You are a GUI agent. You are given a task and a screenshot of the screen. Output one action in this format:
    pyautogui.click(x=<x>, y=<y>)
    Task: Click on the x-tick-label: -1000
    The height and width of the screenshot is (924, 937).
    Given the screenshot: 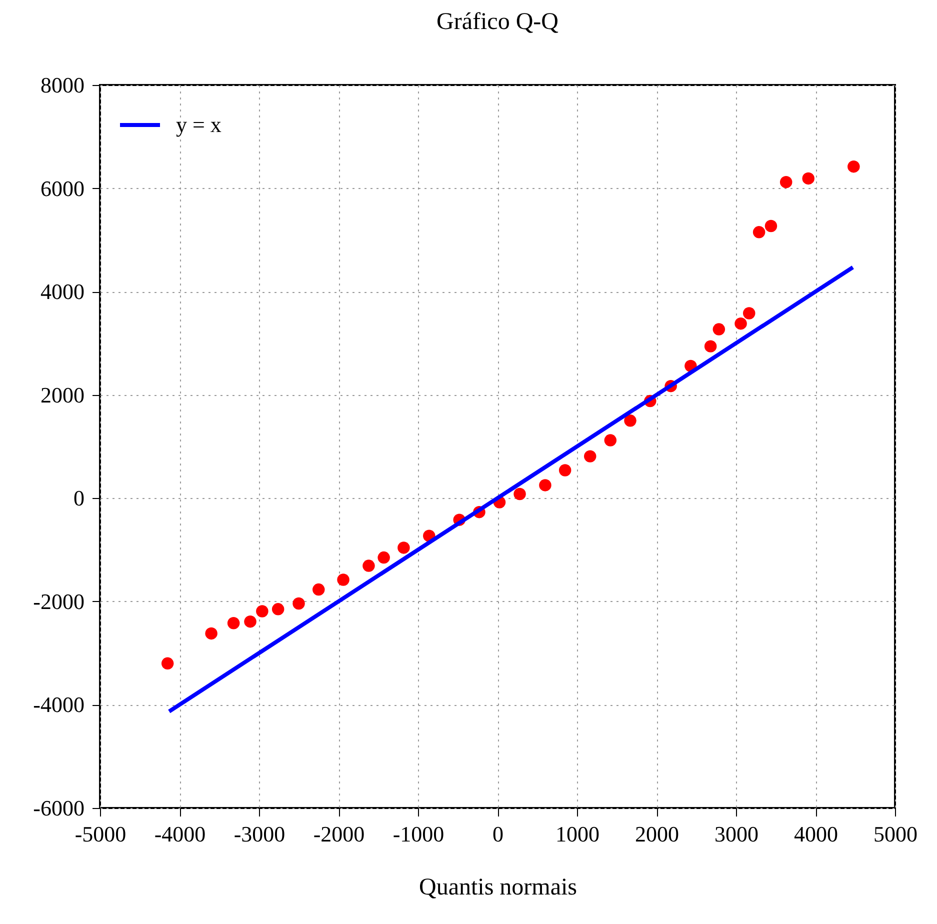 What is the action you would take?
    pyautogui.click(x=418, y=834)
    